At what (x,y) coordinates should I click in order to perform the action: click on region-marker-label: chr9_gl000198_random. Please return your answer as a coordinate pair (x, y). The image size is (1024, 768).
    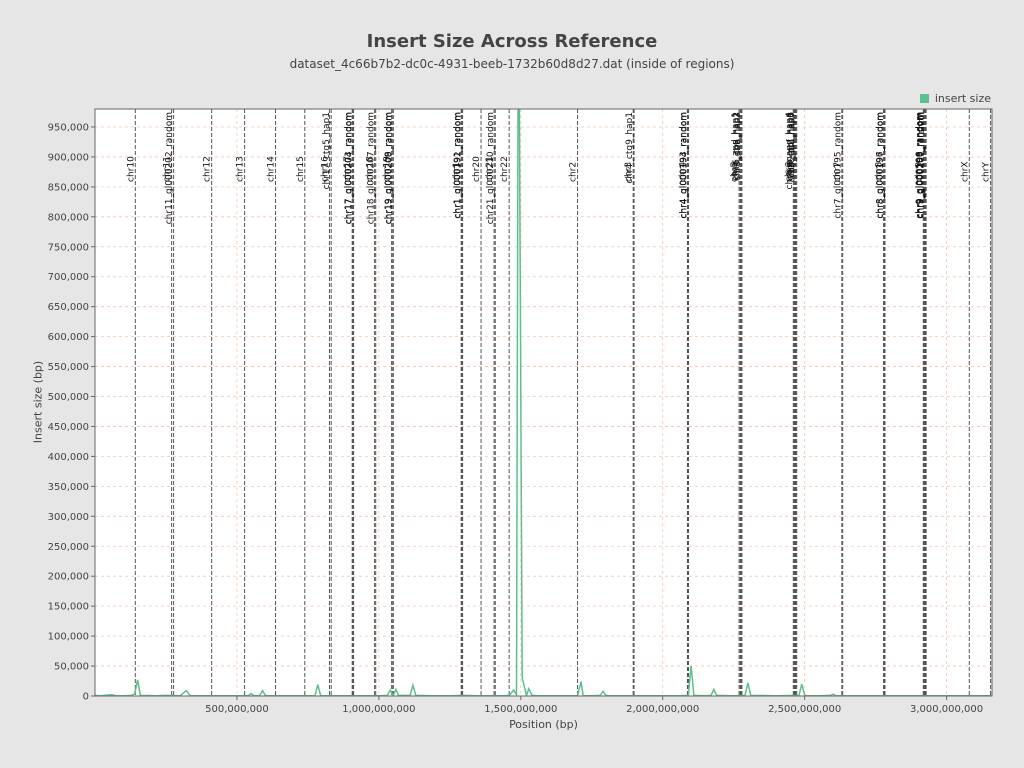
    Looking at the image, I should click on (920, 165).